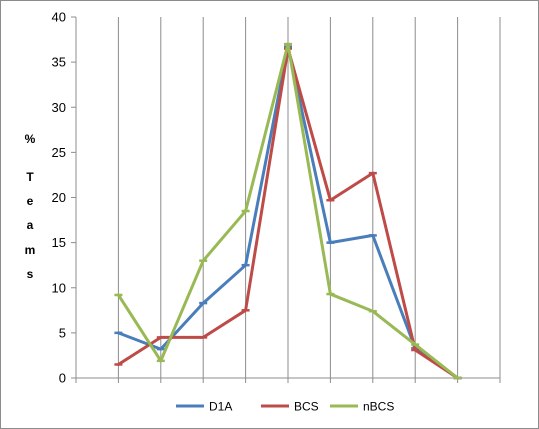  Describe the element at coordinates (62, 332) in the screenshot. I see `y-tick-label: 5` at that location.